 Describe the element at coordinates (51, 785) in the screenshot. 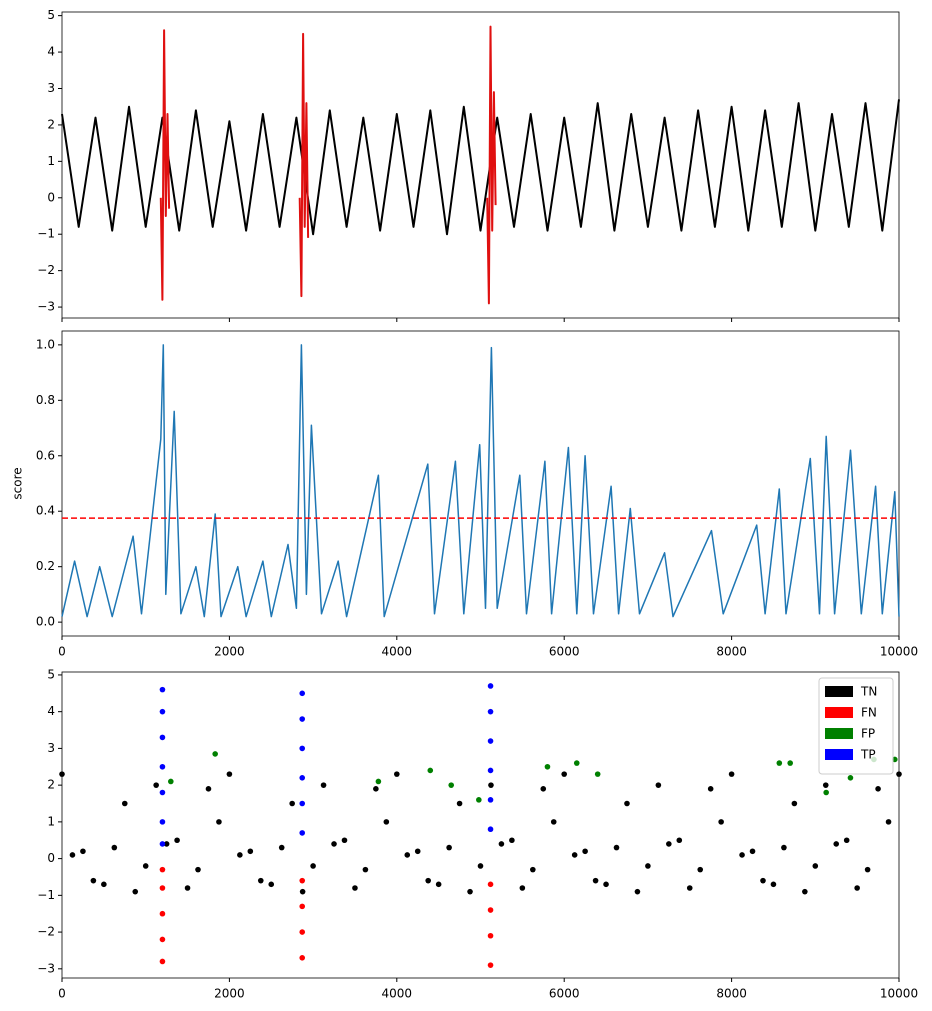

I see `y-tick-label: 2` at that location.